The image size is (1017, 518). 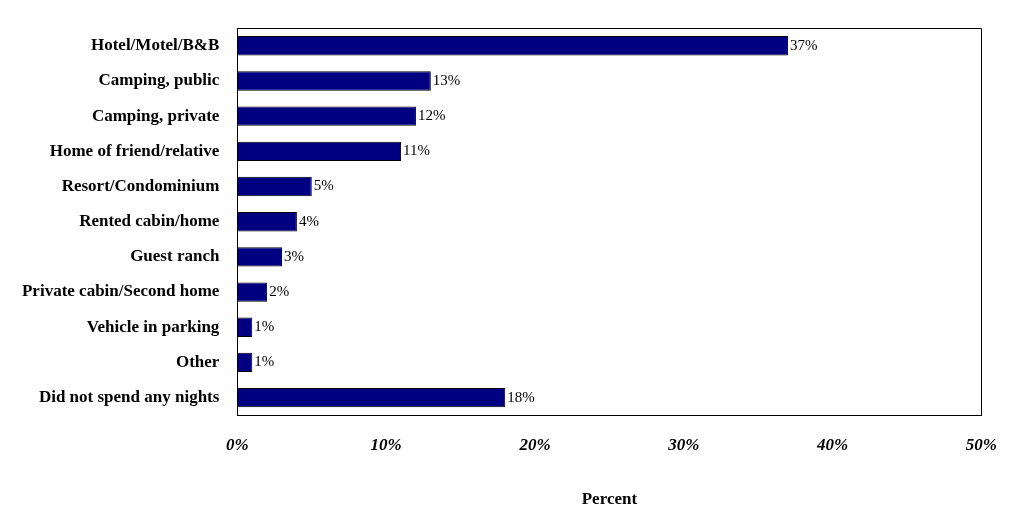 What do you see at coordinates (534, 444) in the screenshot?
I see `x-tick-label: 20%` at bounding box center [534, 444].